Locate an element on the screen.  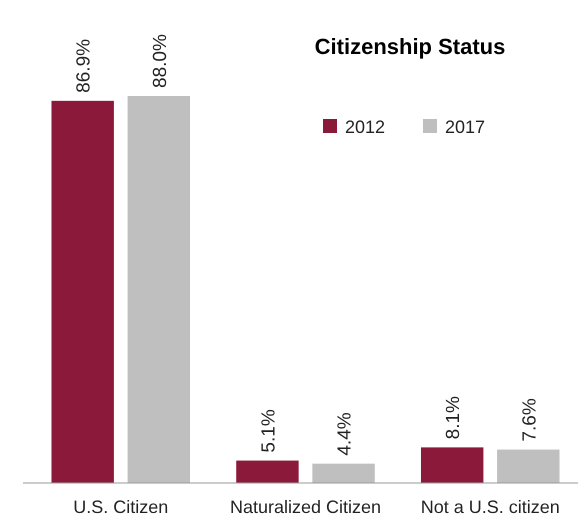
legend-label: 2012 is located at coordinates (365, 127).